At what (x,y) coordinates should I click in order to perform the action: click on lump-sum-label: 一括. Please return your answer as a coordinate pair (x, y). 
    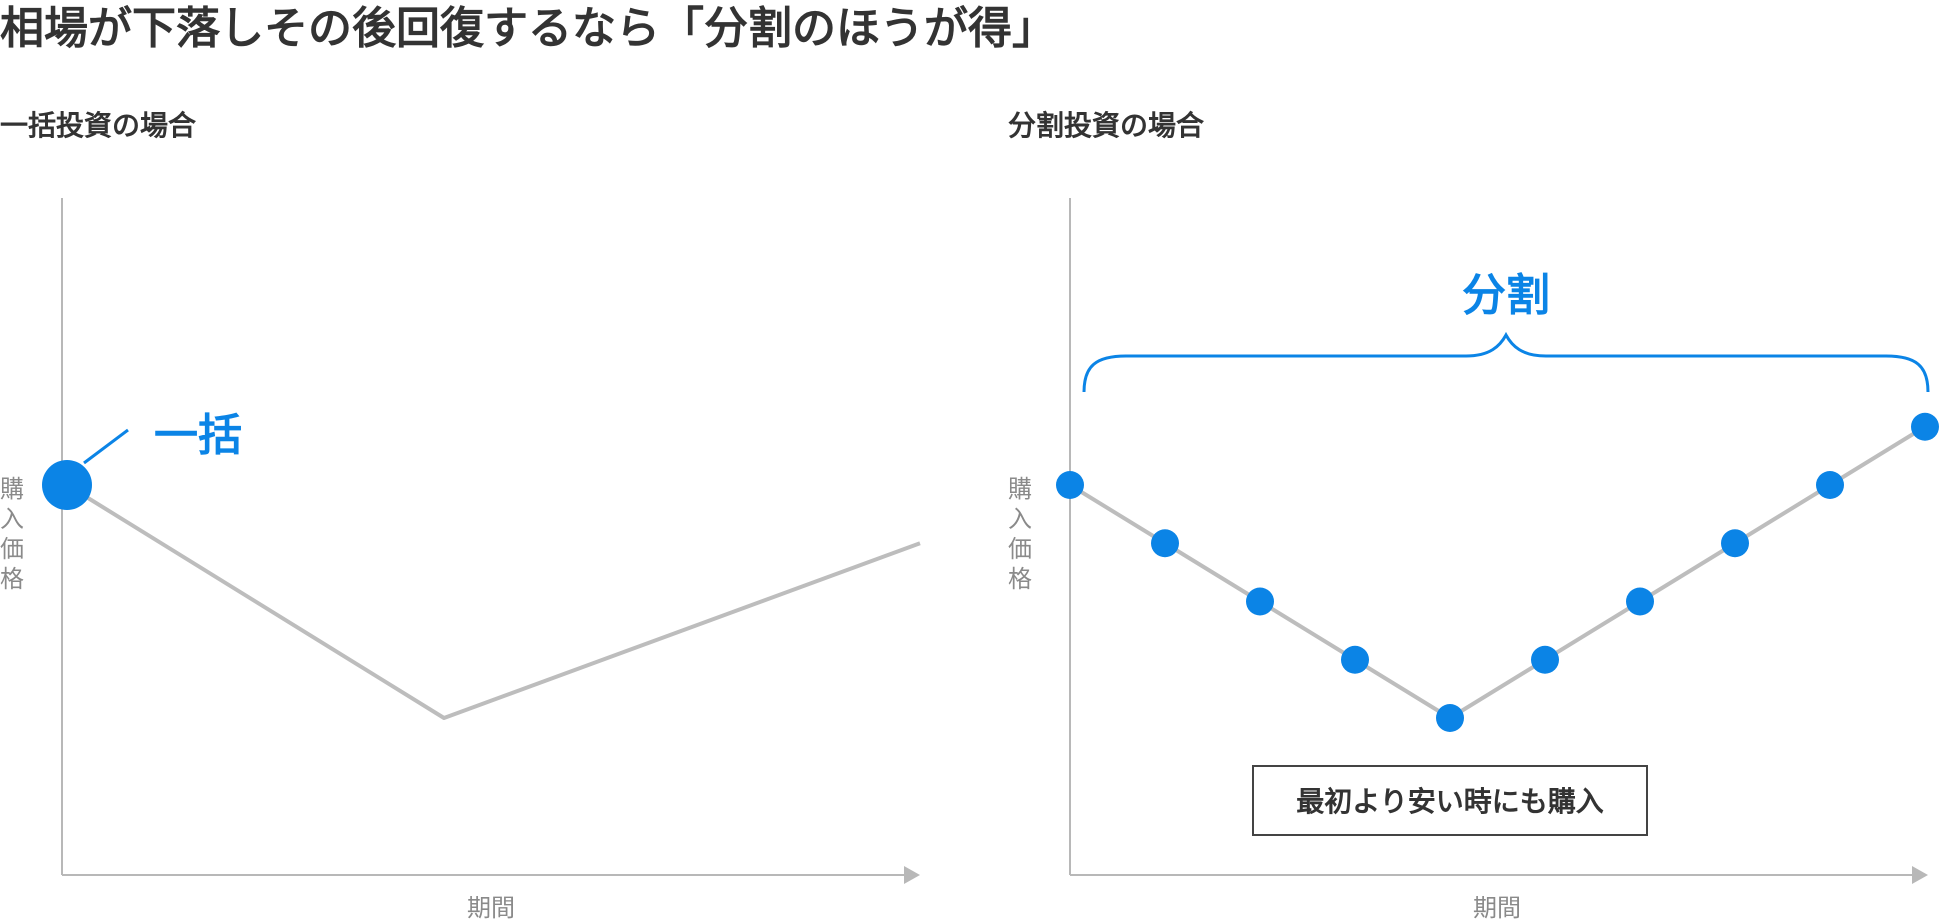
    Looking at the image, I should click on (198, 435).